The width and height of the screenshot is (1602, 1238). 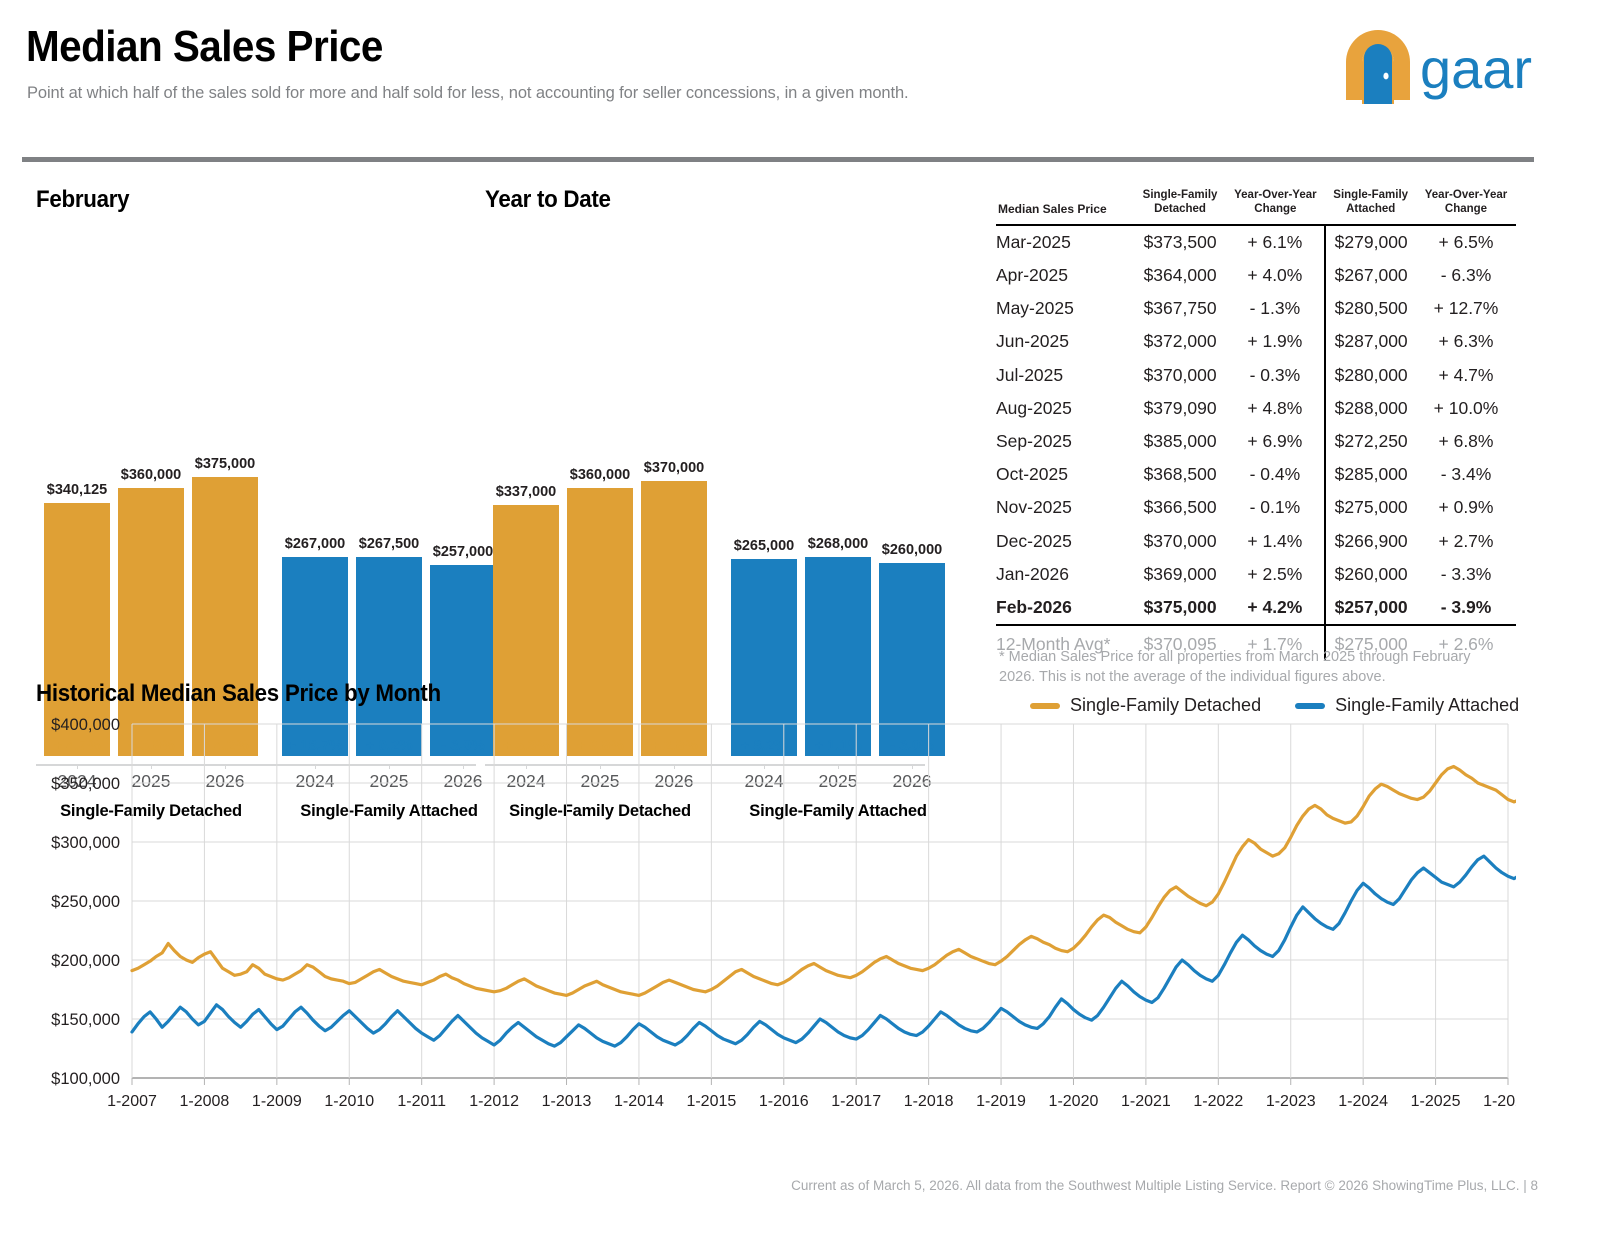 I want to click on cell-month: Dec-2025, so click(x=1034, y=540).